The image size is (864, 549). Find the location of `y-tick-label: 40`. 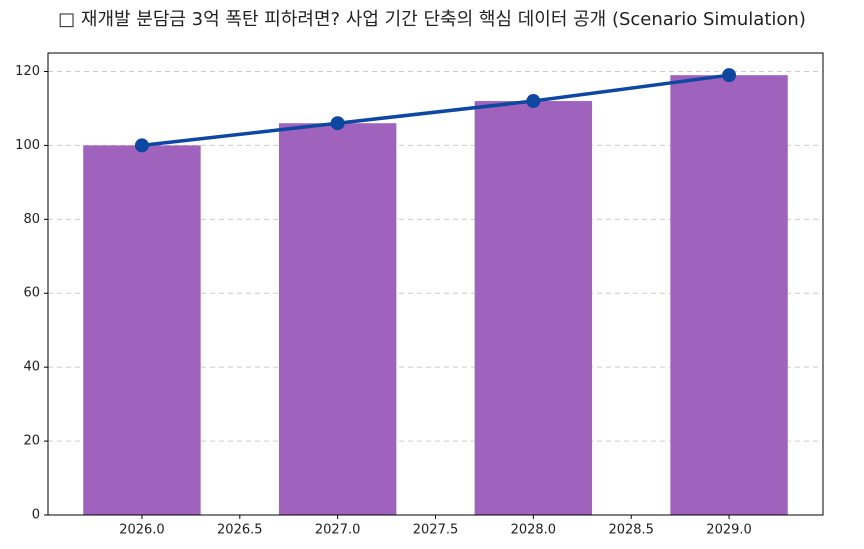

y-tick-label: 40 is located at coordinates (31, 367).